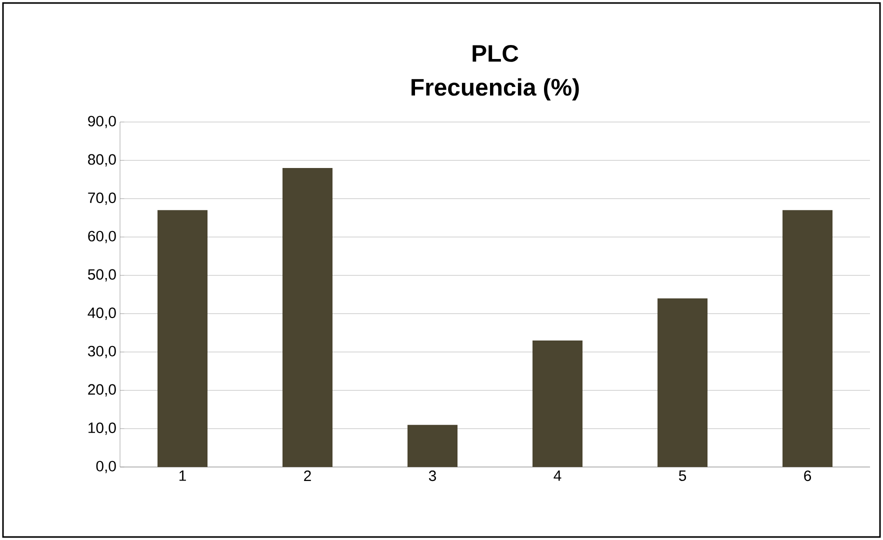  Describe the element at coordinates (102, 428) in the screenshot. I see `y-tick-label: 10,0` at that location.